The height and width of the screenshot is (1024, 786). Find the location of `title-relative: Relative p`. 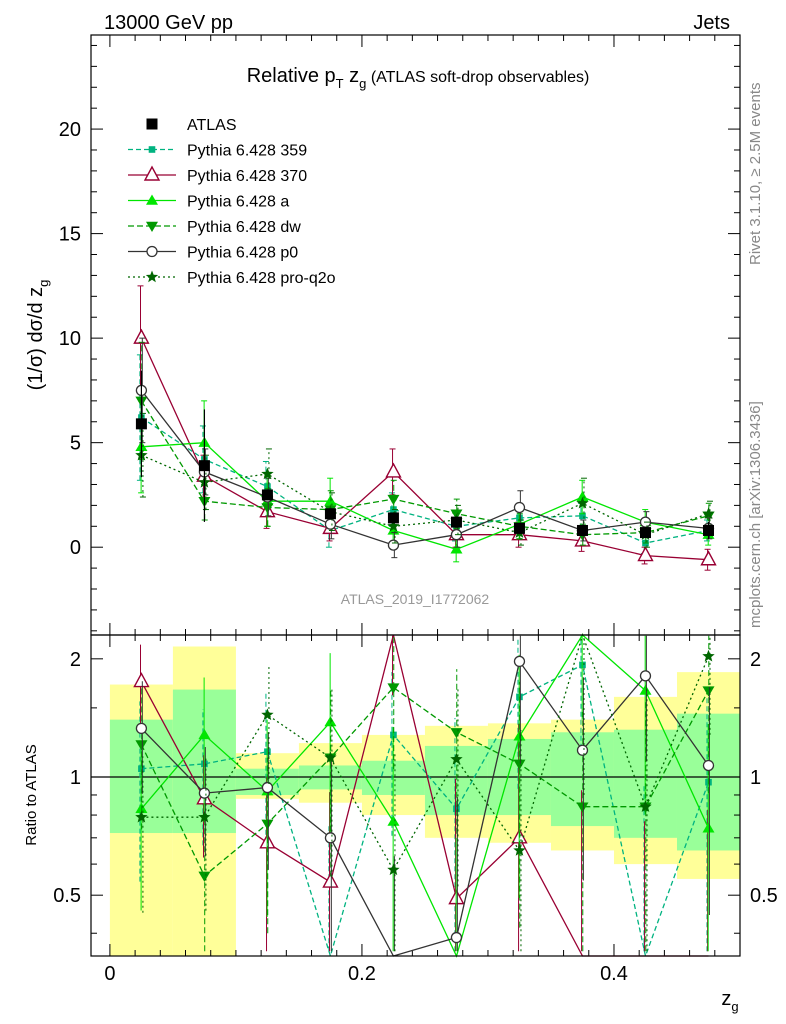

title-relative: Relative p is located at coordinates (291, 76).